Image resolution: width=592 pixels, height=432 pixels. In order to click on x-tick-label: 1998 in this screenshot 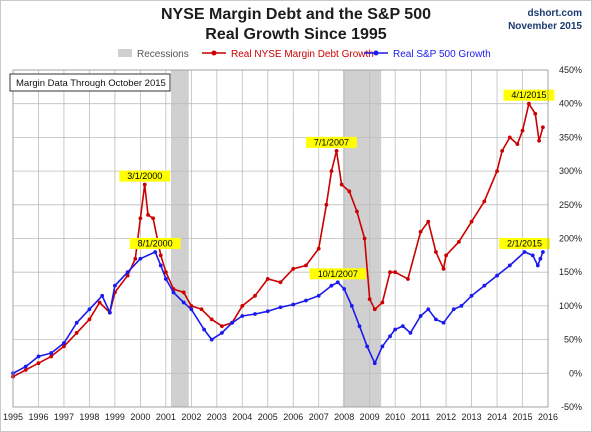, I will do `click(89, 417)`.